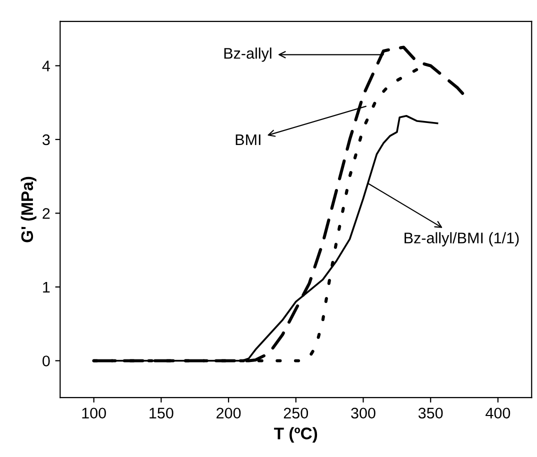 Image resolution: width=537 pixels, height=457 pixels. I want to click on x-tick-label: 400, so click(498, 413).